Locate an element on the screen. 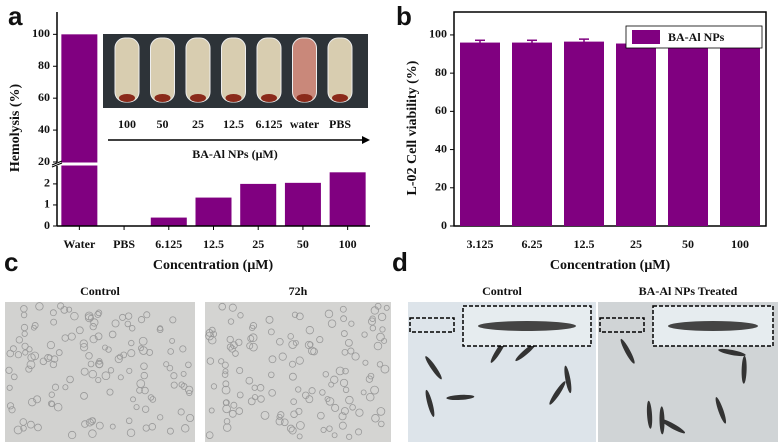 The image size is (781, 442). x-tick-label: Water is located at coordinates (79, 244).